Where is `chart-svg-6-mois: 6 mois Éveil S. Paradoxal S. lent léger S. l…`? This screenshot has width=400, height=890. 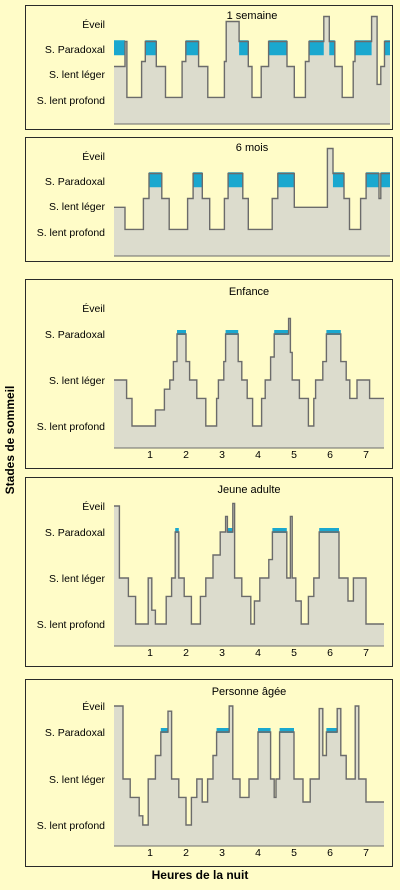 chart-svg-6-mois: 6 mois Éveil S. Paradoxal S. lent léger S. l… is located at coordinates (213, 199).